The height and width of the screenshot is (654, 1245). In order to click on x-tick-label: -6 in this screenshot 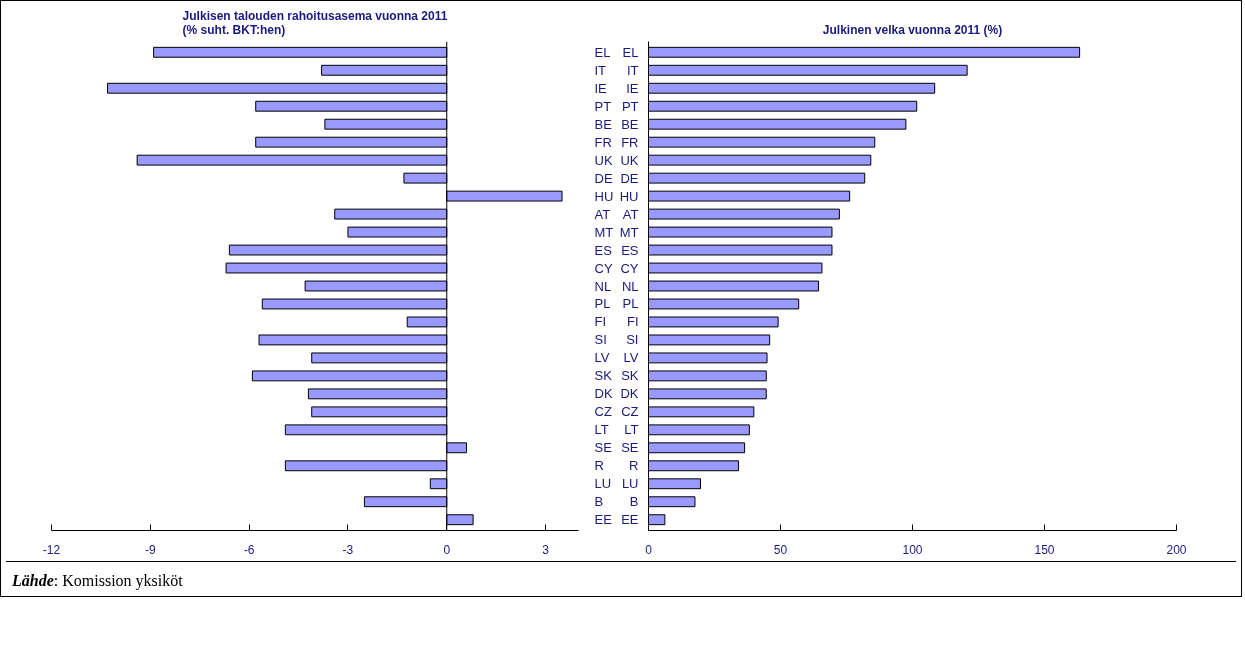, I will do `click(249, 549)`.